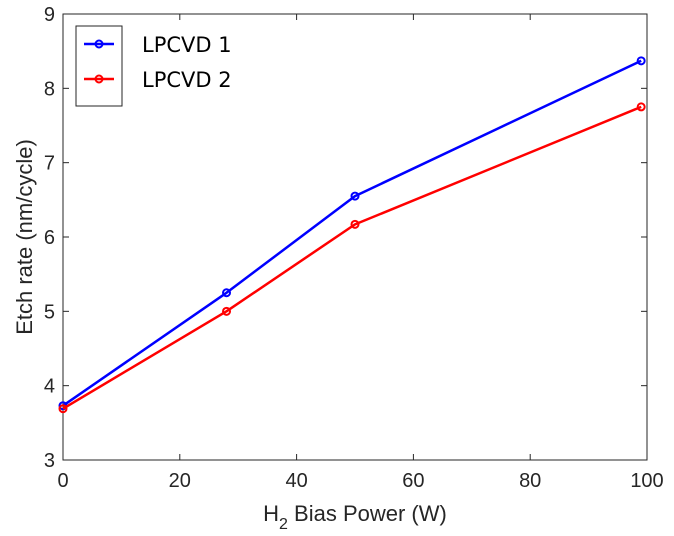 This screenshot has width=674, height=536. What do you see at coordinates (271, 513) in the screenshot?
I see `x-axis-title-main: H` at bounding box center [271, 513].